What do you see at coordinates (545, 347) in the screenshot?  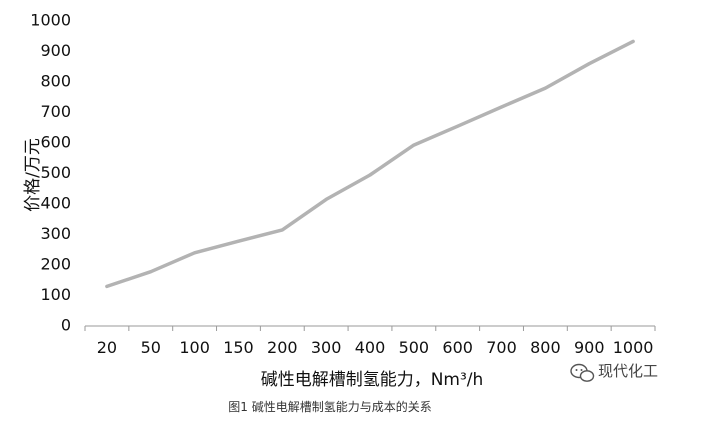 I see `x-tick-label: 800` at bounding box center [545, 347].